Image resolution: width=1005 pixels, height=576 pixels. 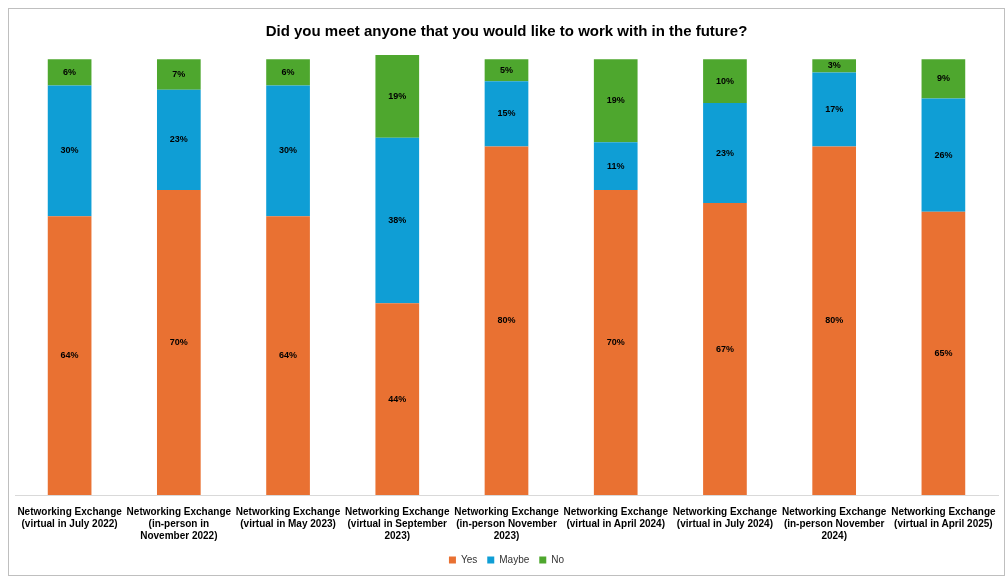 What do you see at coordinates (179, 523) in the screenshot?
I see `x-tick-label: Networking Exchange (in-person in November 2022)` at bounding box center [179, 523].